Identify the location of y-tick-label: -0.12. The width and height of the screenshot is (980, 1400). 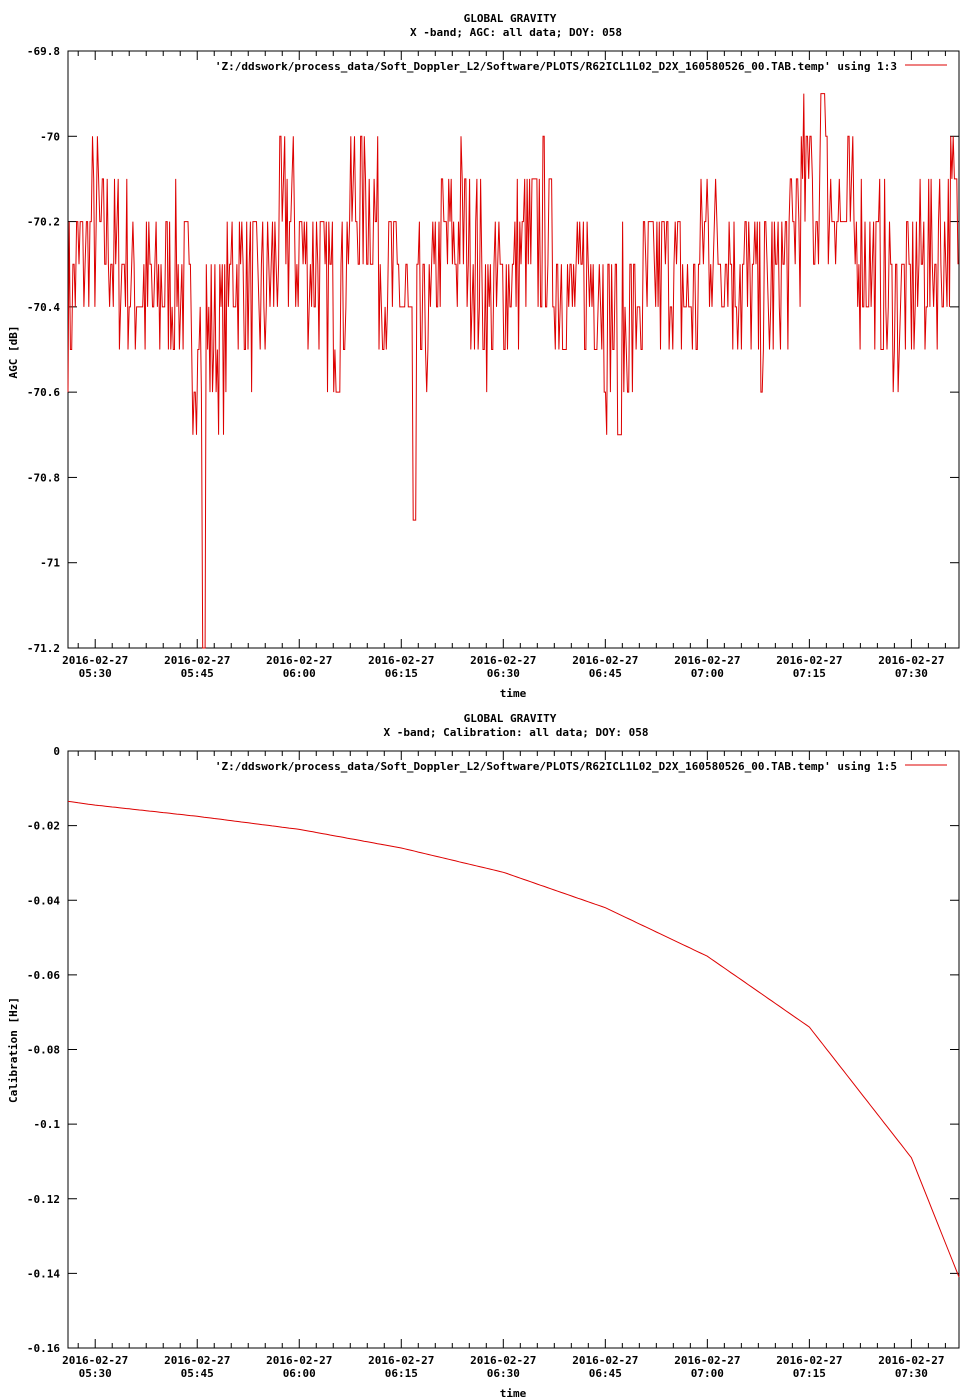
(43, 1199).